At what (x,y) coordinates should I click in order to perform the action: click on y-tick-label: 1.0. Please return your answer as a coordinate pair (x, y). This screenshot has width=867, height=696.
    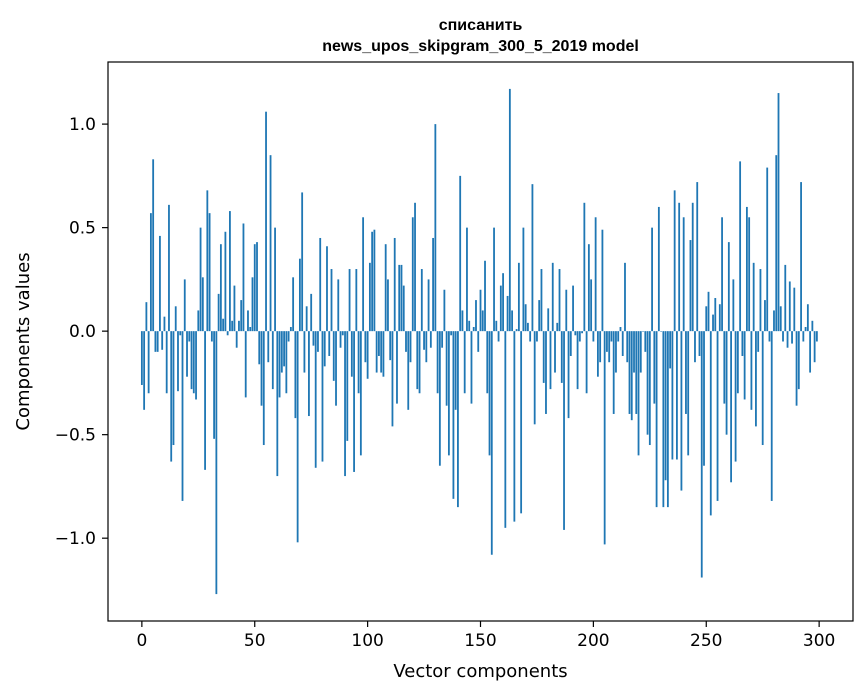
    Looking at the image, I should click on (82, 125).